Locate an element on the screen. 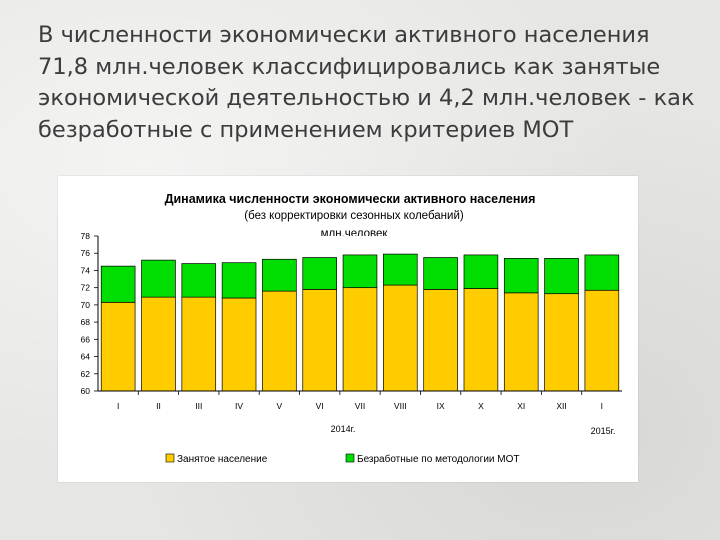  x-tick-label: X is located at coordinates (481, 406).